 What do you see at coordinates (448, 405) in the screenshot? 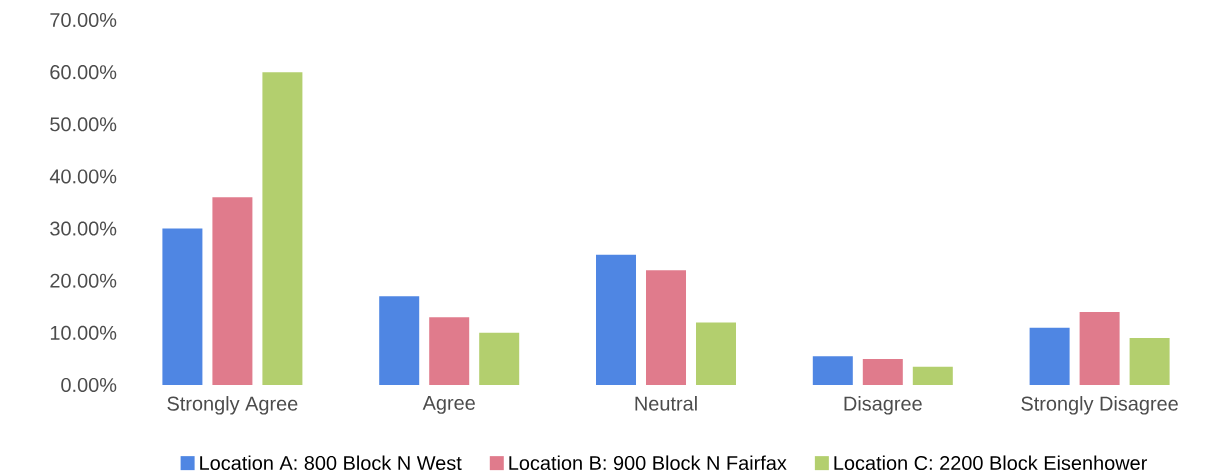
I see `x-tick-label: Agree` at bounding box center [448, 405].